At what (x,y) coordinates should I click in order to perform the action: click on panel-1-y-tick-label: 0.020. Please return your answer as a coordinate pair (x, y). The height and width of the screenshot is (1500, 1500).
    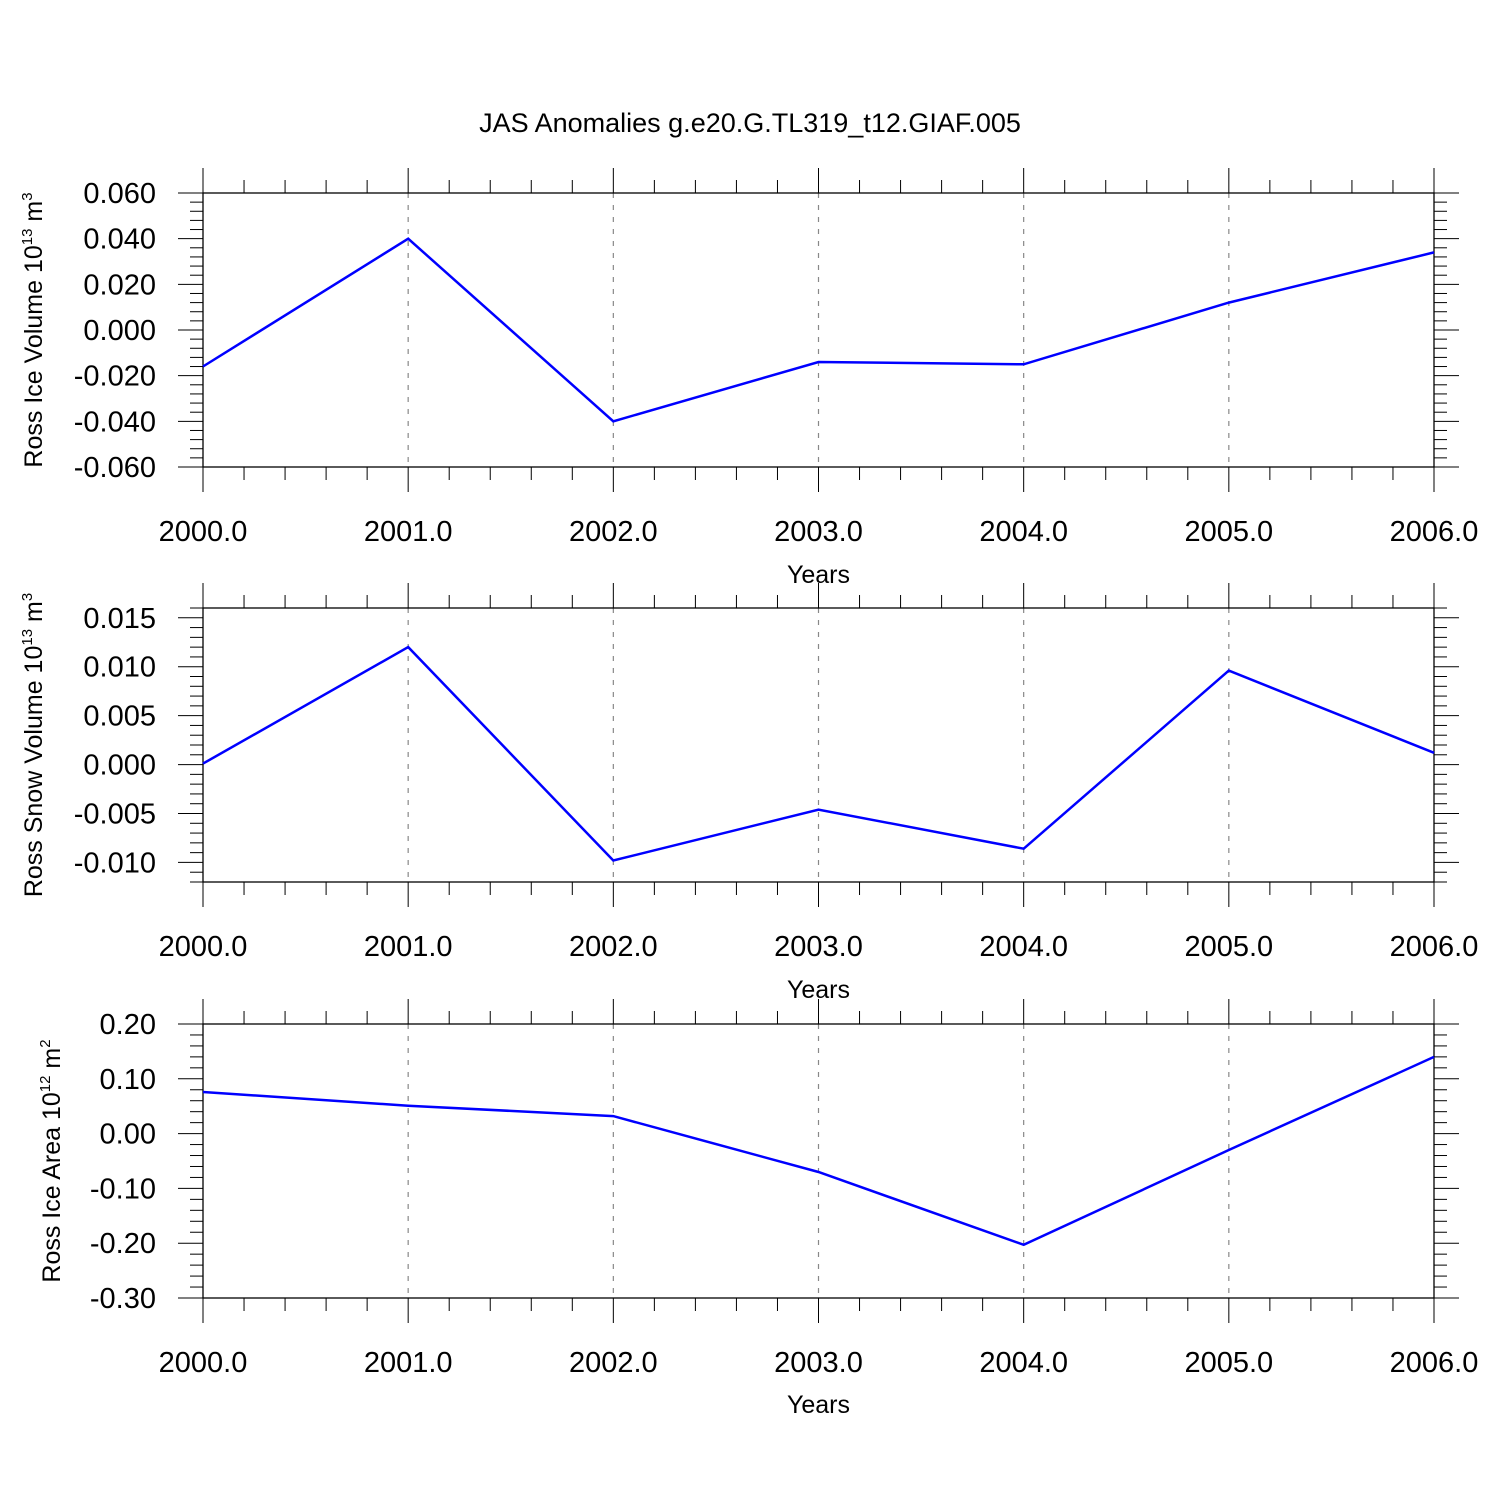
    Looking at the image, I should click on (119, 285).